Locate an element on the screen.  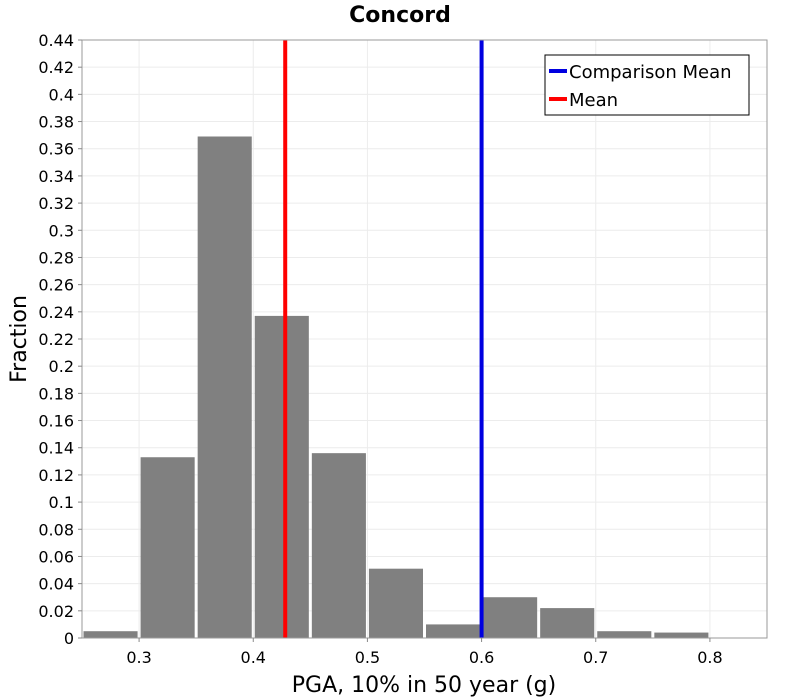
y-tick-label: 0.14 is located at coordinates (56, 448).